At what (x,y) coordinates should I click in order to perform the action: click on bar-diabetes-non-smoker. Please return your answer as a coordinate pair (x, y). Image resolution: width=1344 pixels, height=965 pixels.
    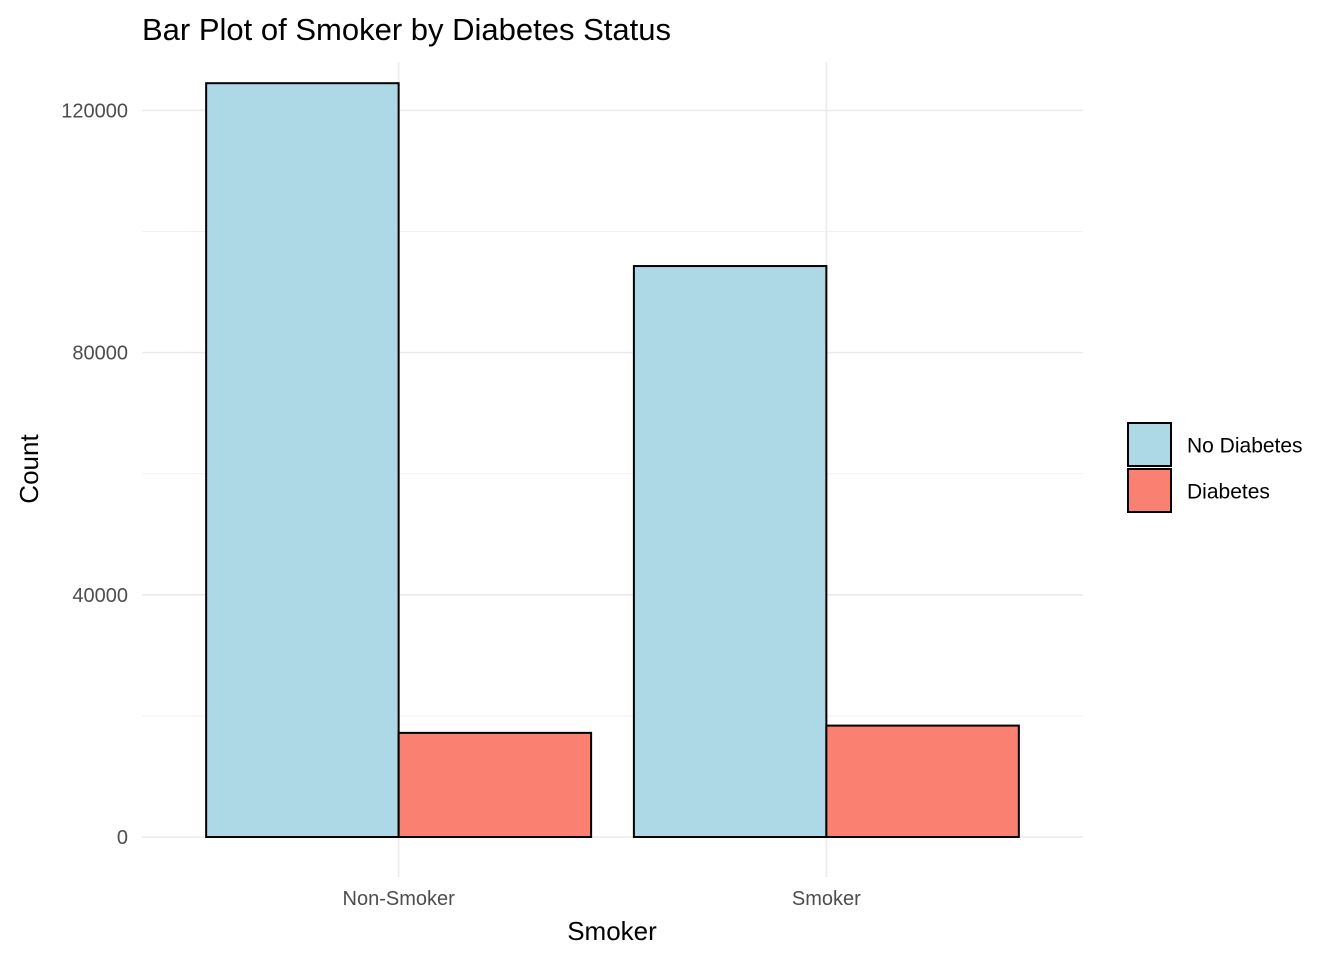
    Looking at the image, I should click on (495, 784).